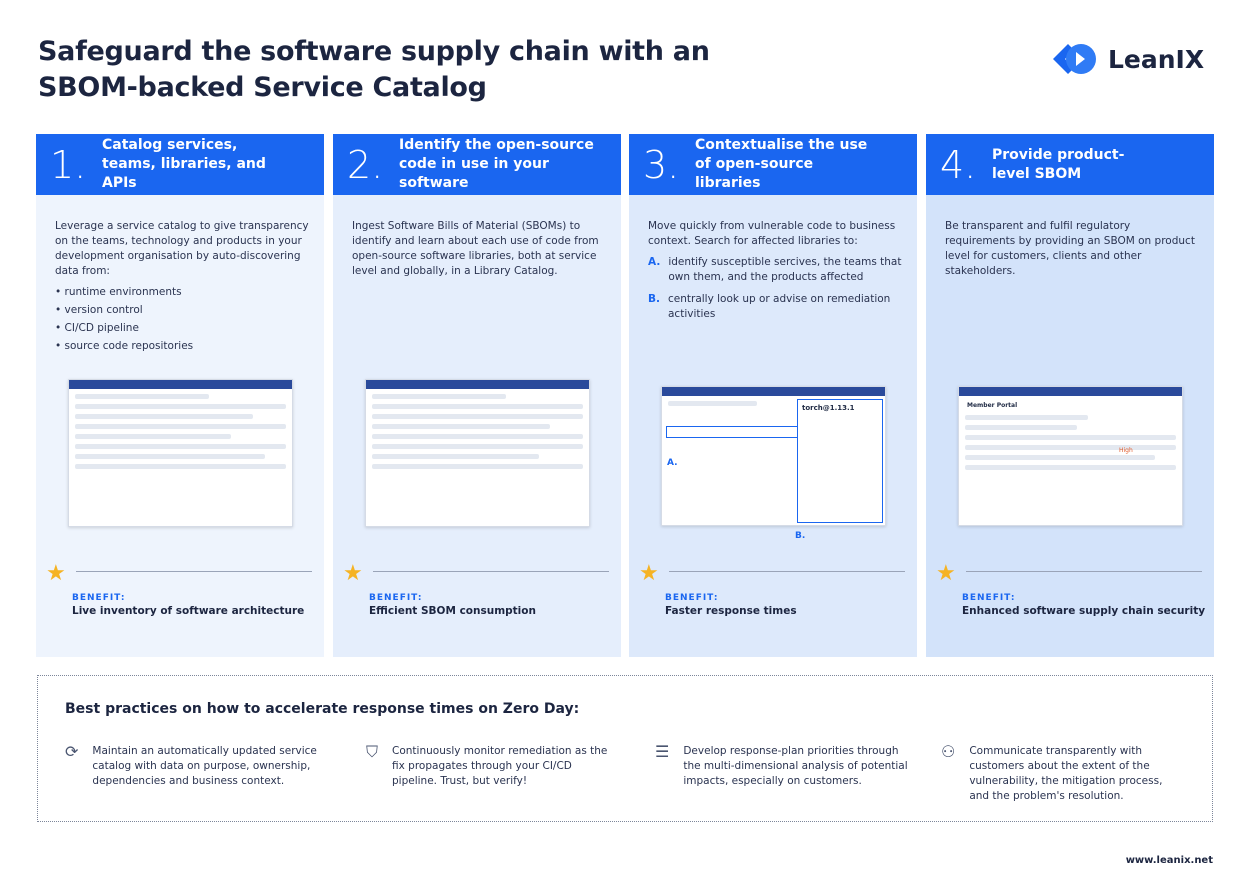  Describe the element at coordinates (840, 461) in the screenshot. I see `library-detail-panel: torch@1.13.1` at that location.